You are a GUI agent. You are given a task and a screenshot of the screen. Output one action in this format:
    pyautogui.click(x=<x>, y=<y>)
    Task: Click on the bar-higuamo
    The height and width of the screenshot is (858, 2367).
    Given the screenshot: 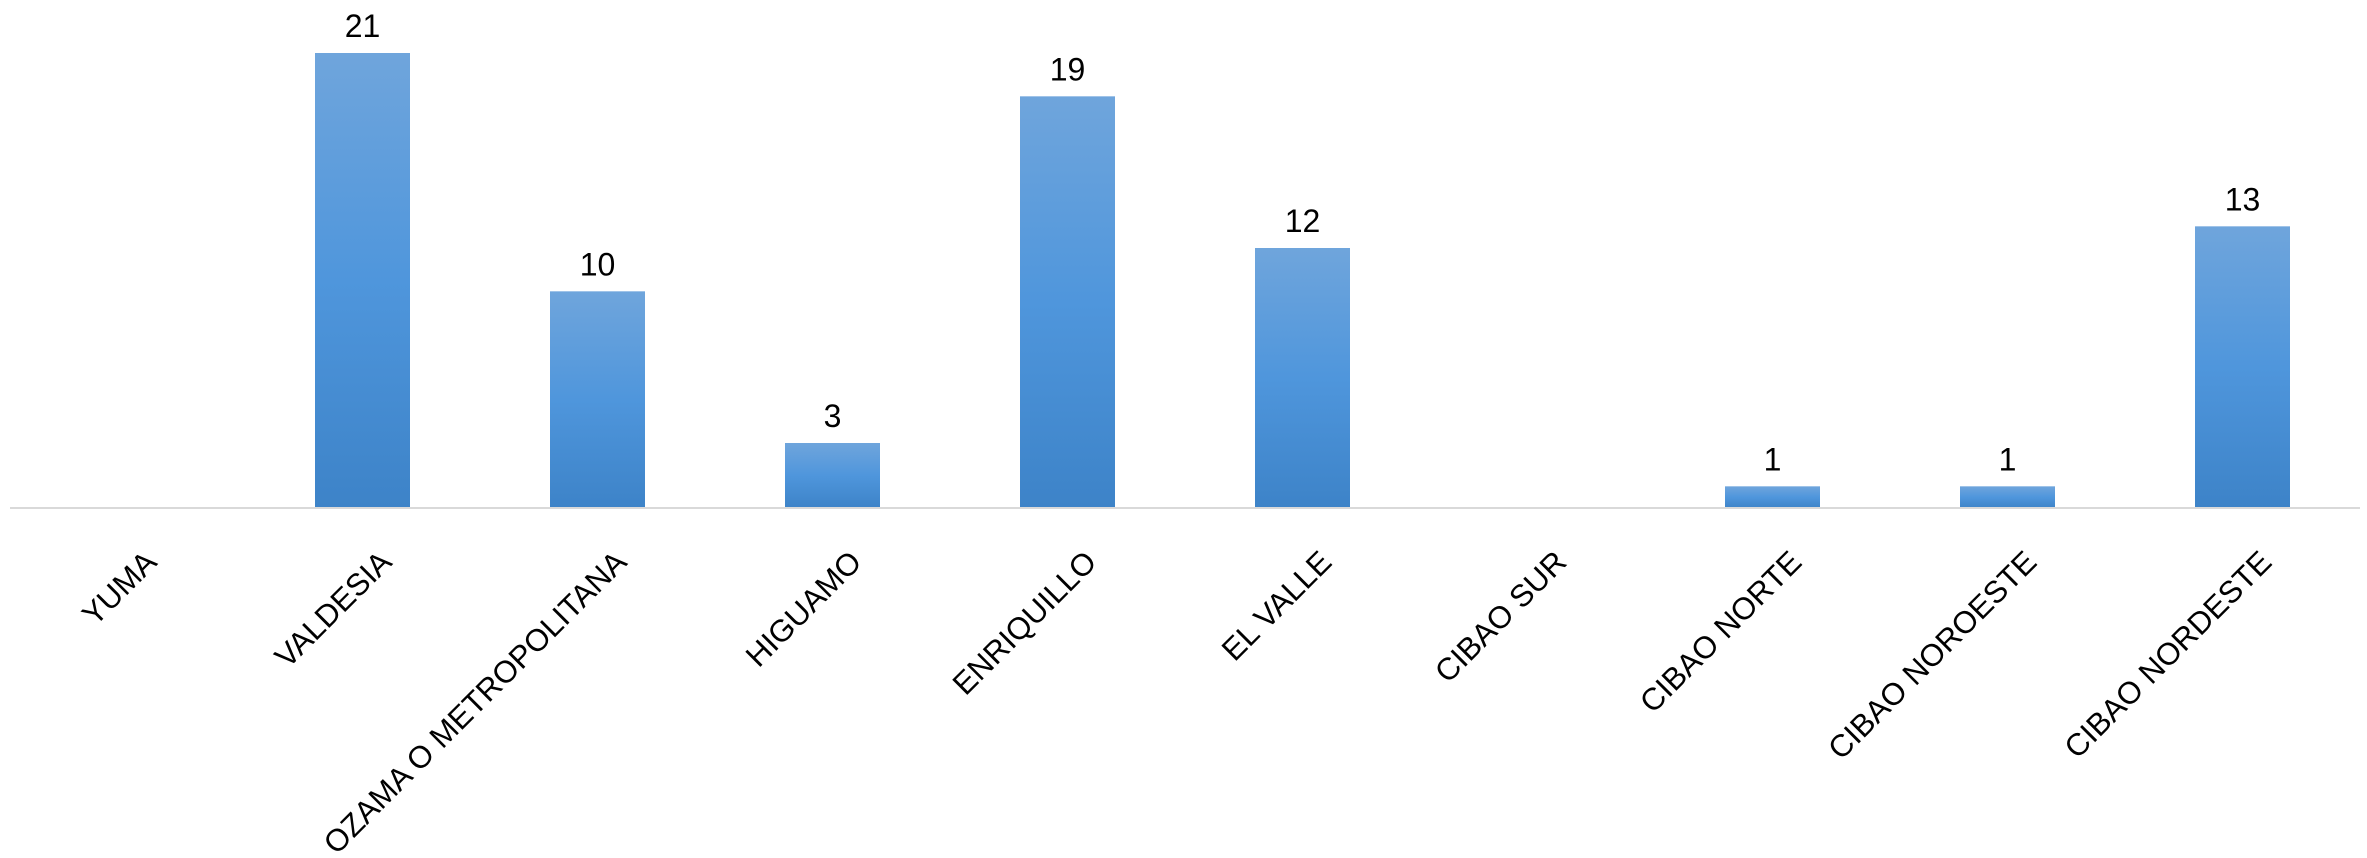 What is the action you would take?
    pyautogui.click(x=832, y=475)
    